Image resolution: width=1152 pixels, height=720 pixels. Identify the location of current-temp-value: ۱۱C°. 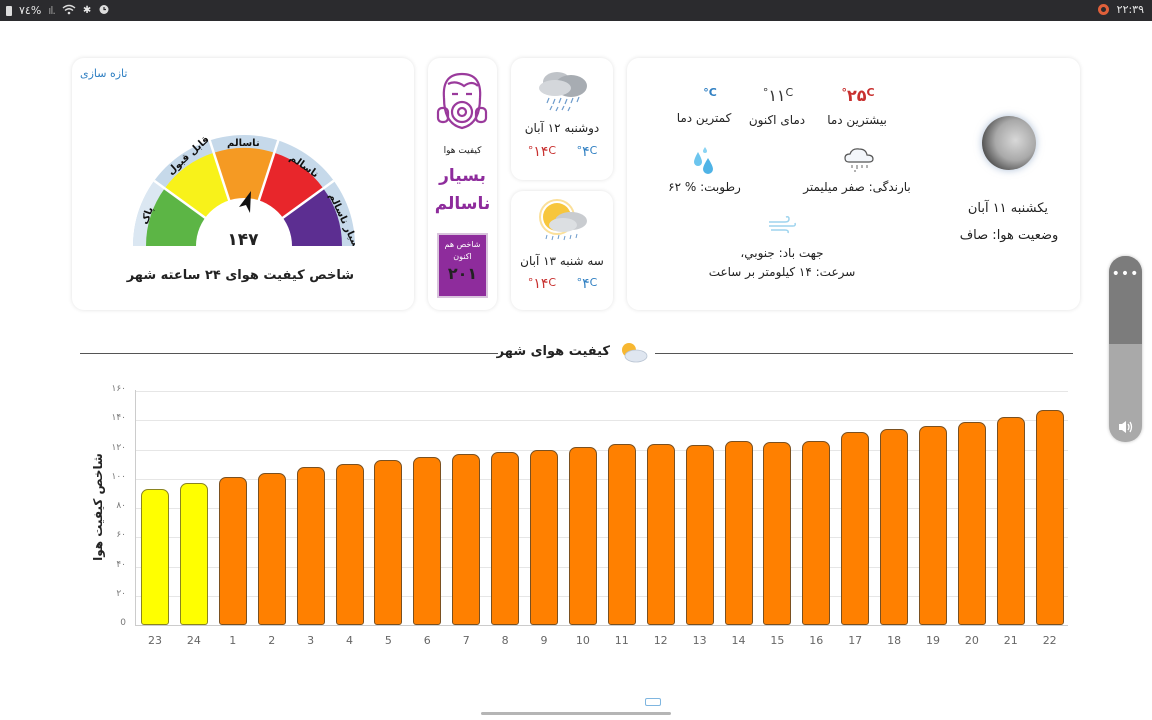
(778, 95).